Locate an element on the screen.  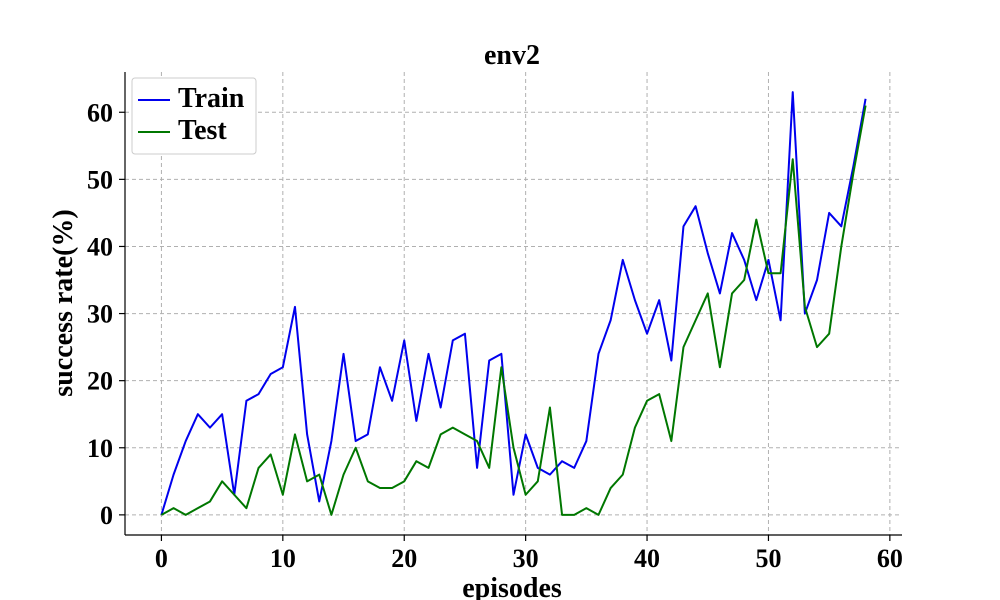
y-tick-label: 20 is located at coordinates (100, 381).